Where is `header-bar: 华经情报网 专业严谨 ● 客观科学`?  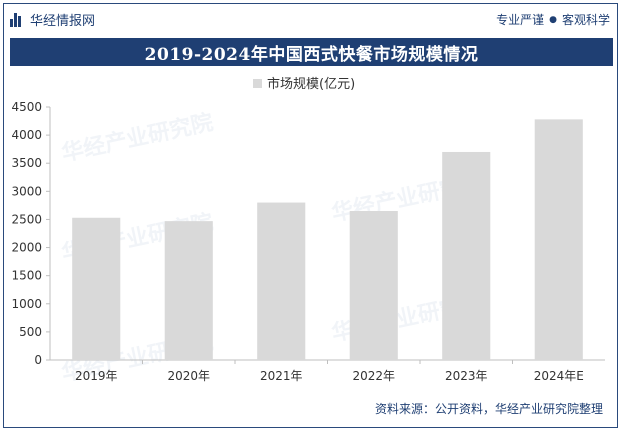
header-bar: 华经情报网 专业严谨 ● 客观科学 is located at coordinates (312, 21).